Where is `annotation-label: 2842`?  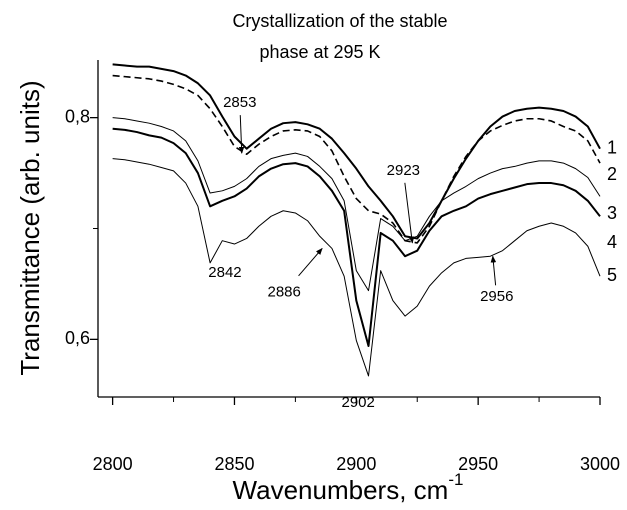
annotation-label: 2842 is located at coordinates (224, 272).